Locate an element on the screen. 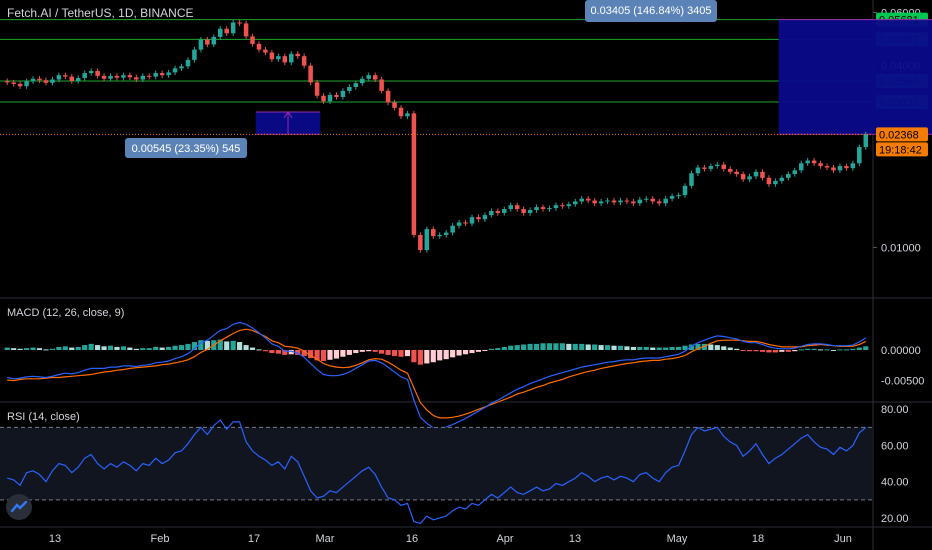 The image size is (932, 550). macd-pane-label: MACD (12, 26, close, 9) is located at coordinates (66, 313).